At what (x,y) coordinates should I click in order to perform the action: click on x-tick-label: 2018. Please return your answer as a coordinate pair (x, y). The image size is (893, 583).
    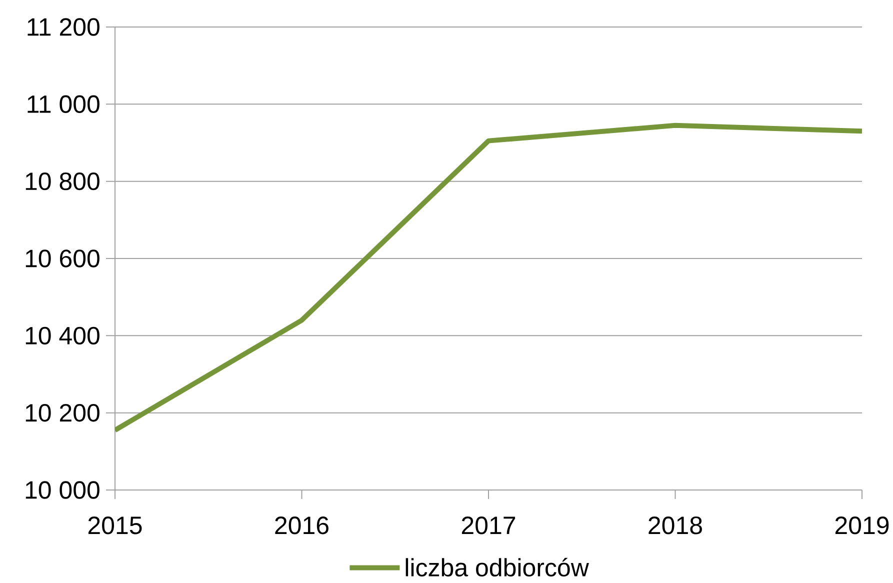
    Looking at the image, I should click on (675, 525).